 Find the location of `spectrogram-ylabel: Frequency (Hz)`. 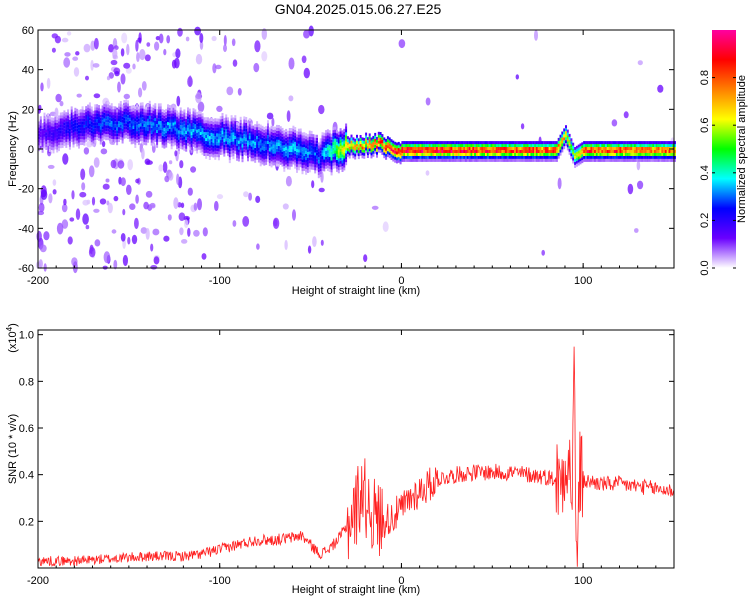

spectrogram-ylabel: Frequency (Hz) is located at coordinates (13, 149).